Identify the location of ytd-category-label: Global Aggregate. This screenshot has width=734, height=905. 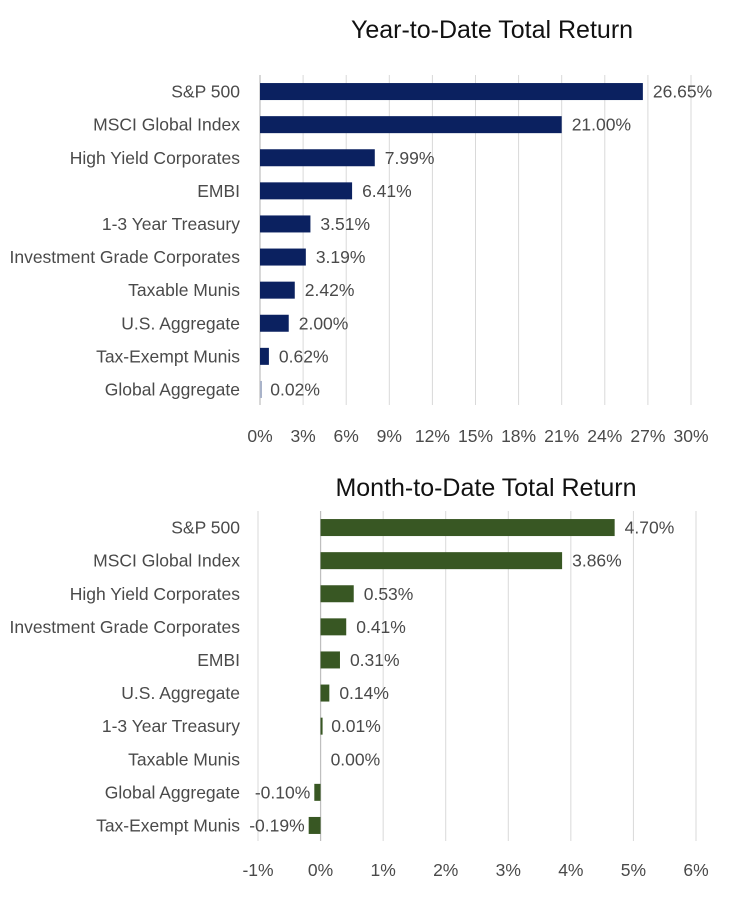
(172, 389).